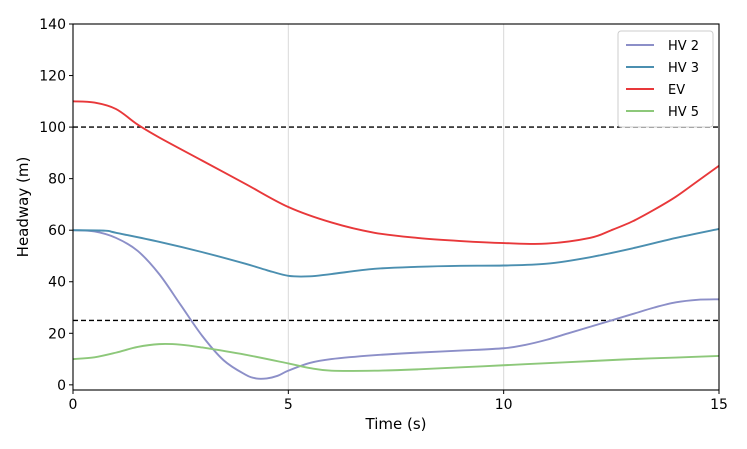 This screenshot has width=747, height=449. Describe the element at coordinates (57, 180) in the screenshot. I see `y-tick-label: 80` at that location.